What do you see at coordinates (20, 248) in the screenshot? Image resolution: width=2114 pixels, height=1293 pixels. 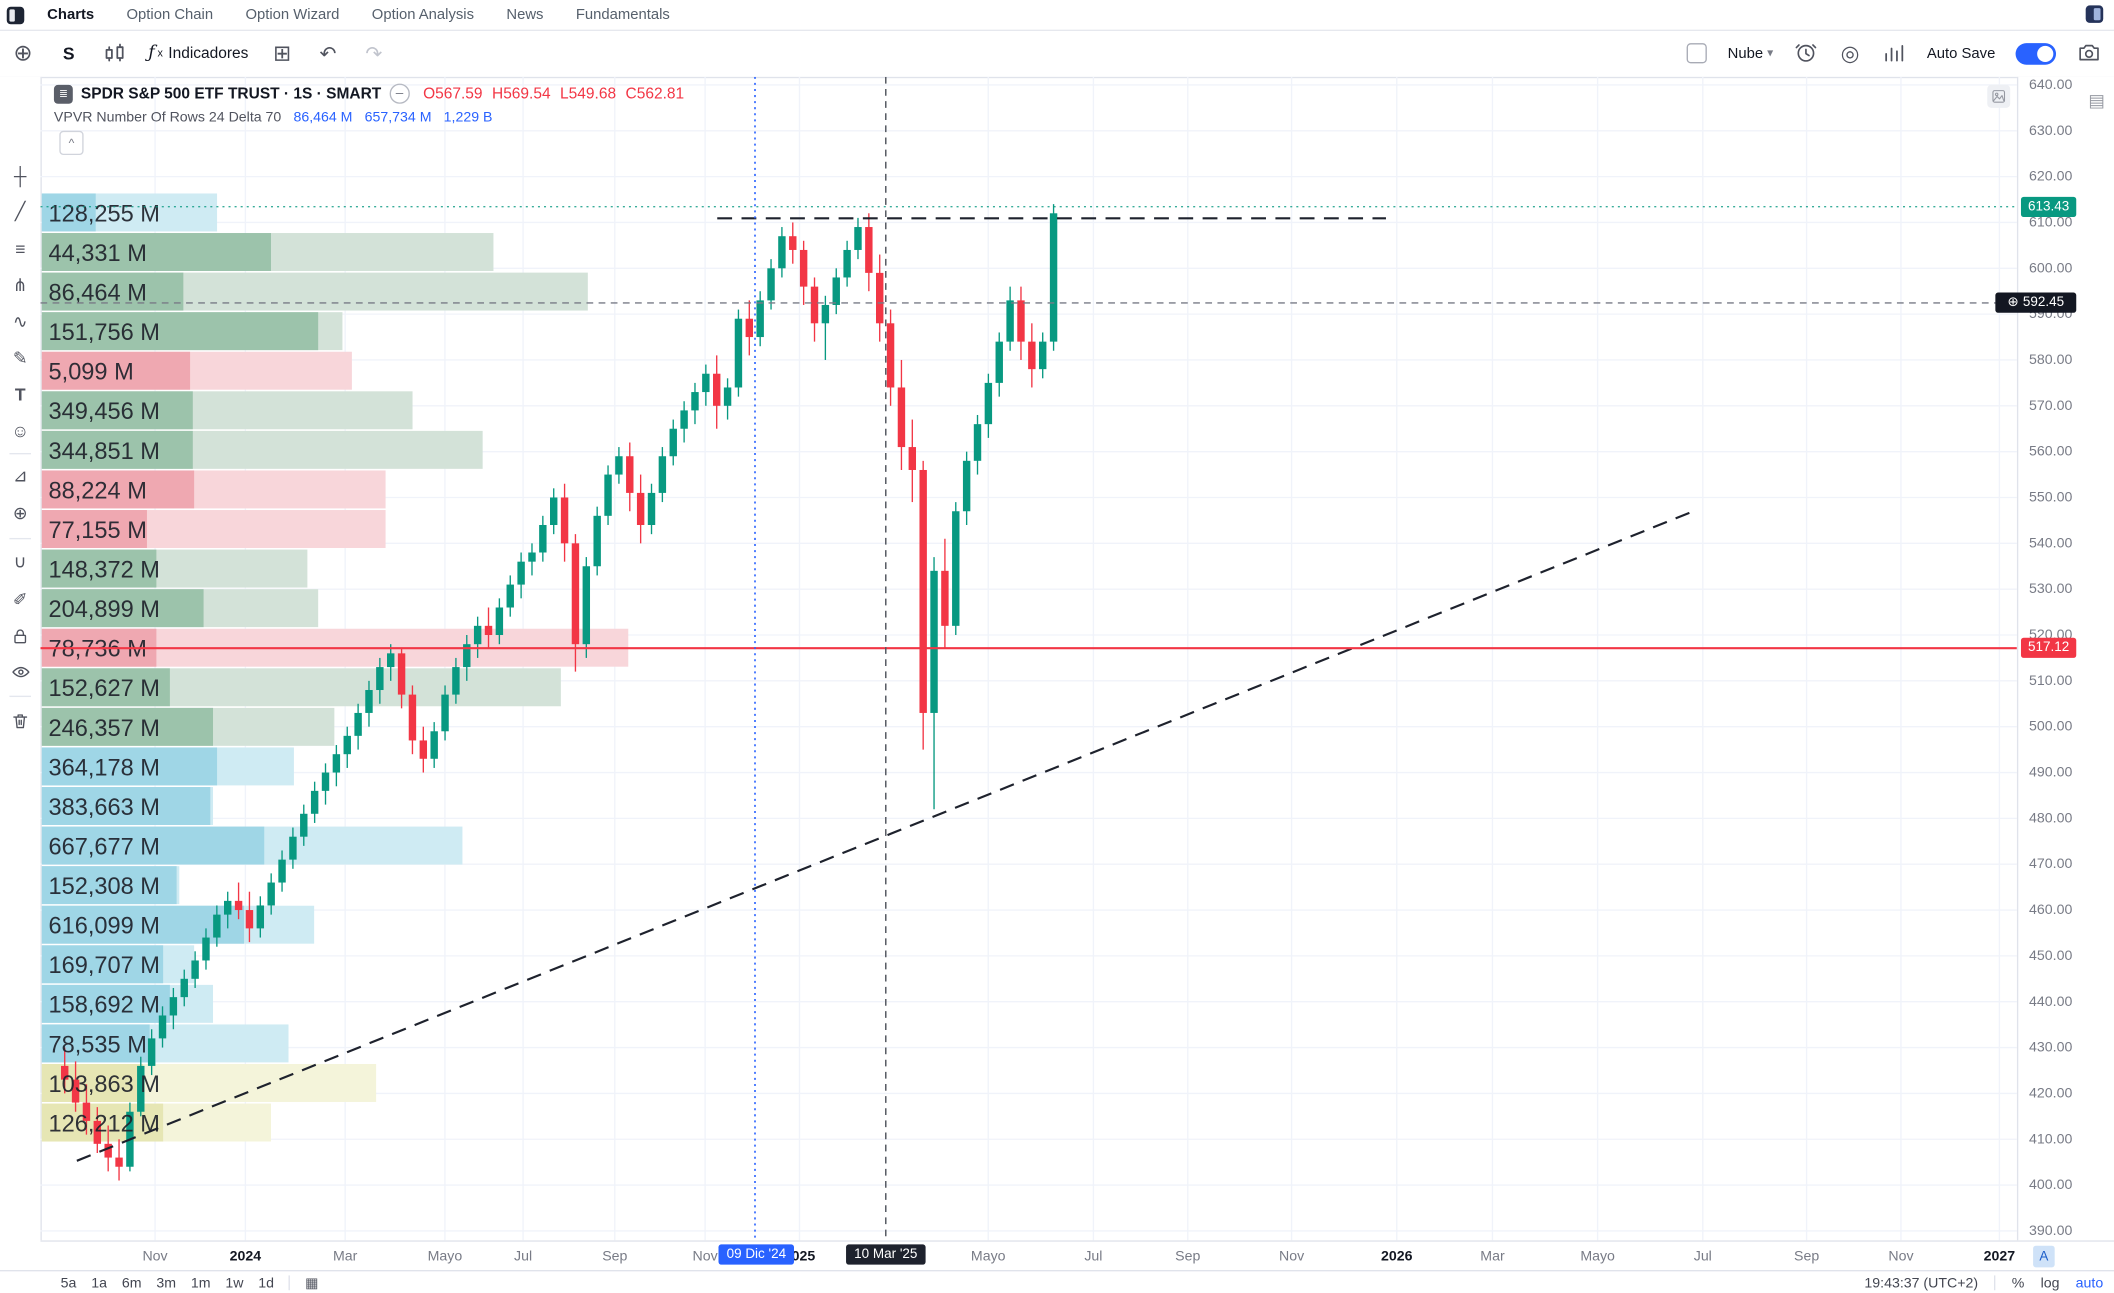 I see `fib-retracement-tool-icon: ≡` at bounding box center [20, 248].